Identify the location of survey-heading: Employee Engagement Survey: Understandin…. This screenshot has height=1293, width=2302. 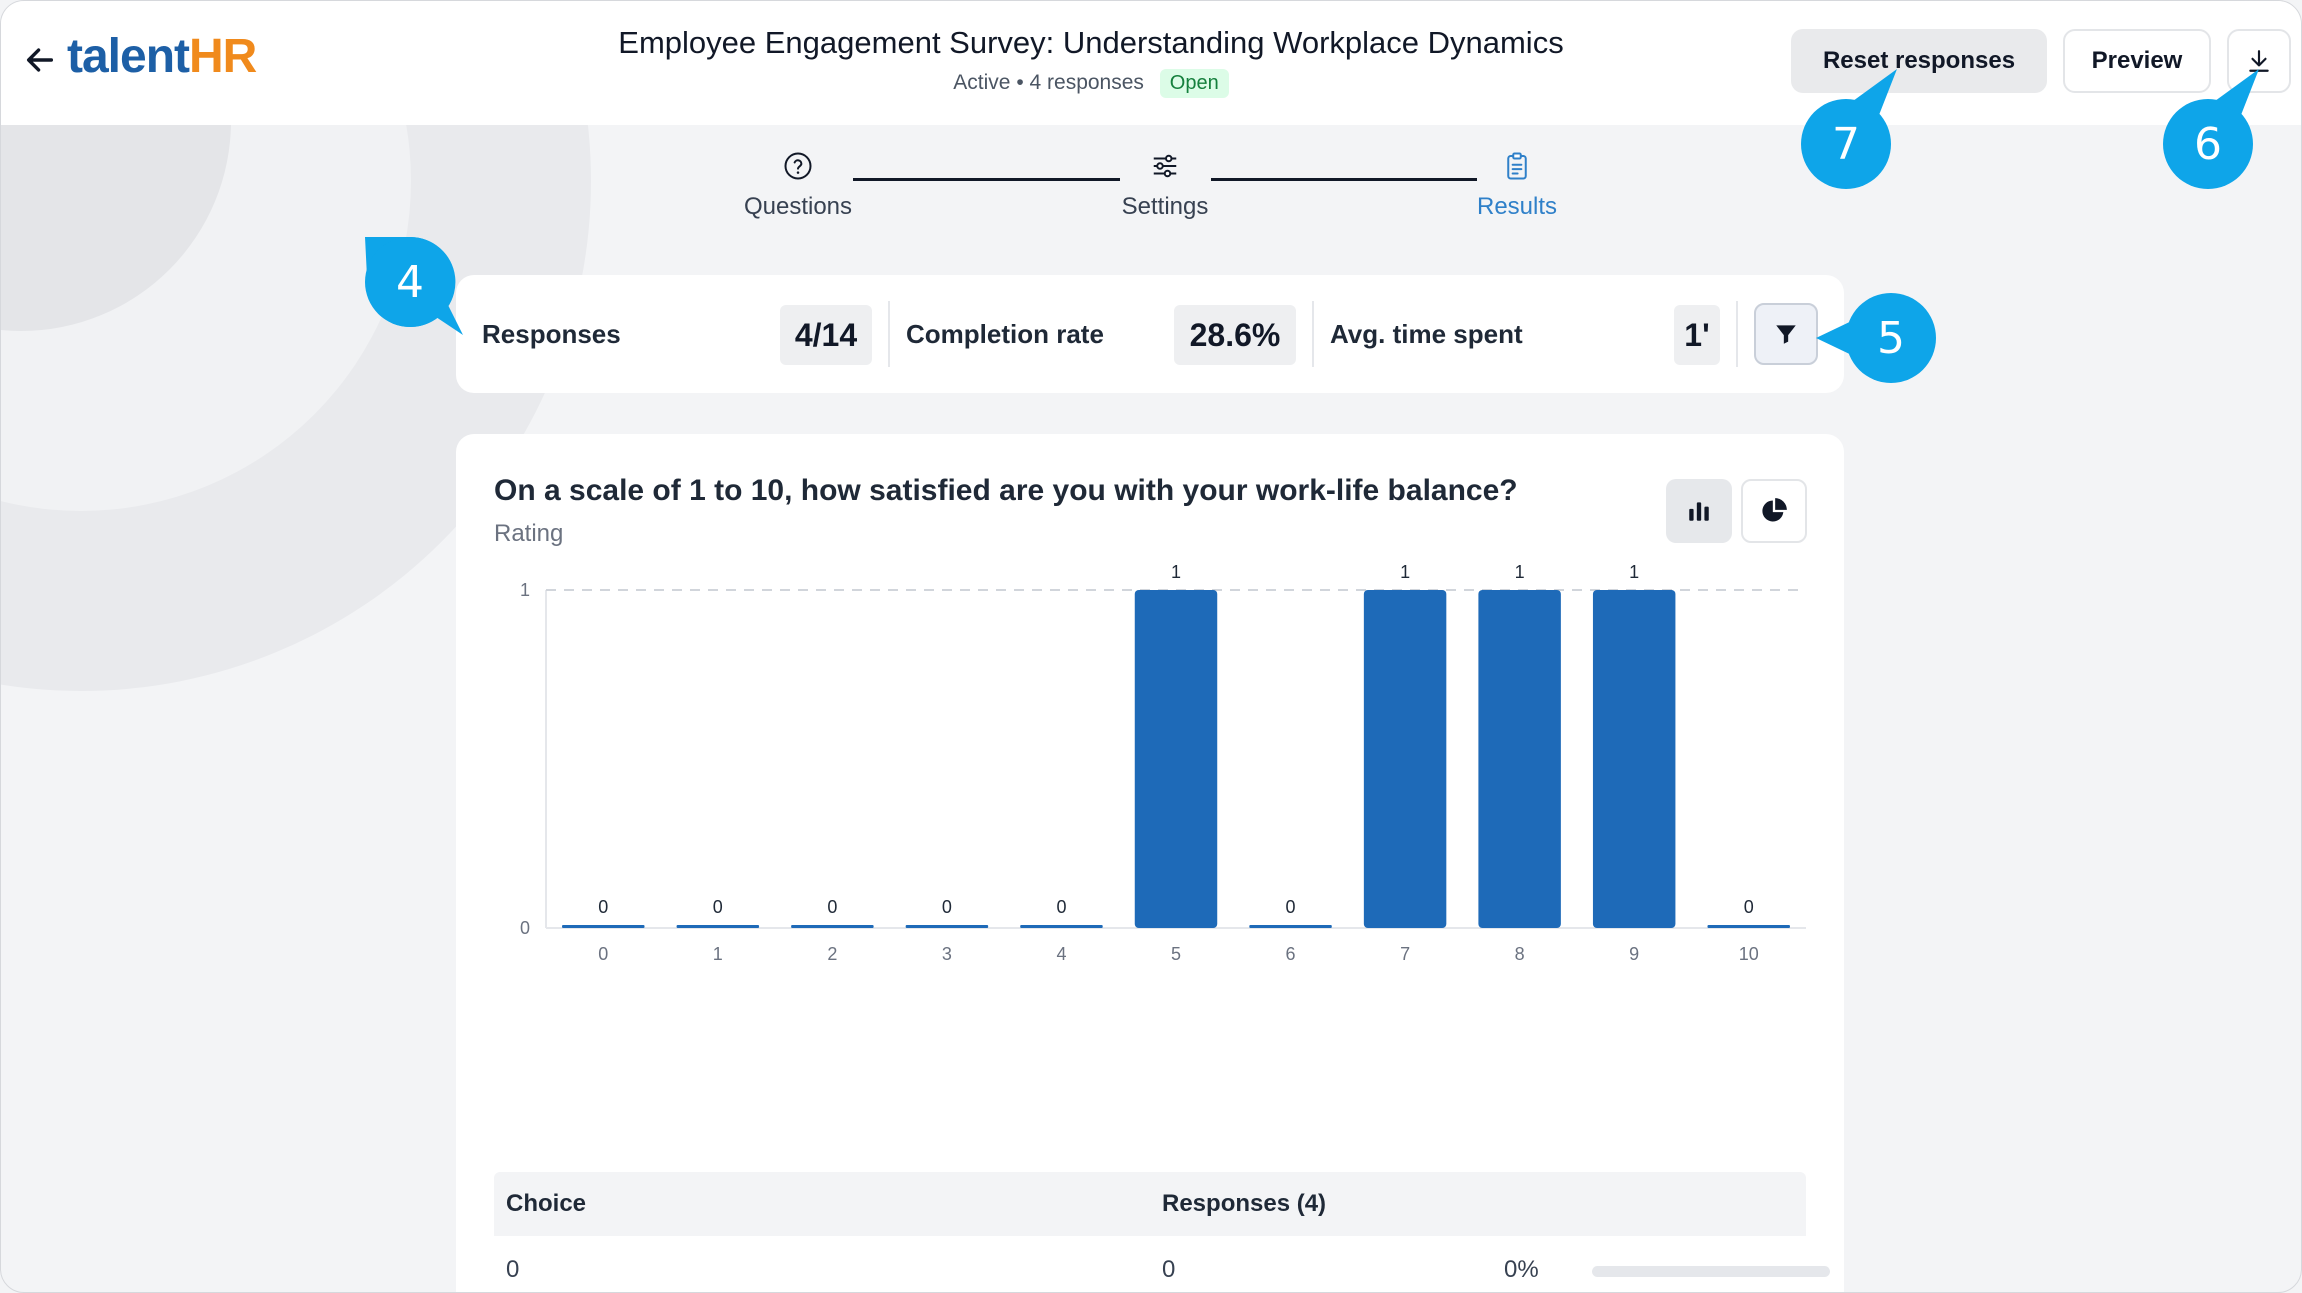
(1091, 61).